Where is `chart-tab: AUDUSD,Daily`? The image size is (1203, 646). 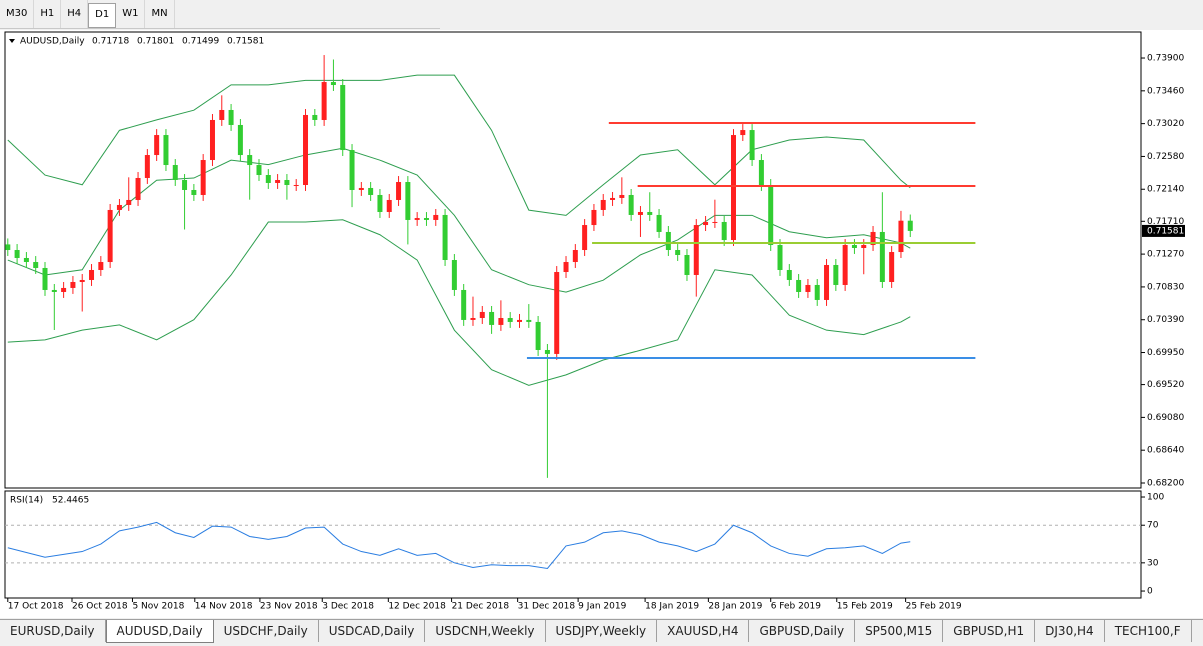 chart-tab: AUDUSD,Daily is located at coordinates (159, 631).